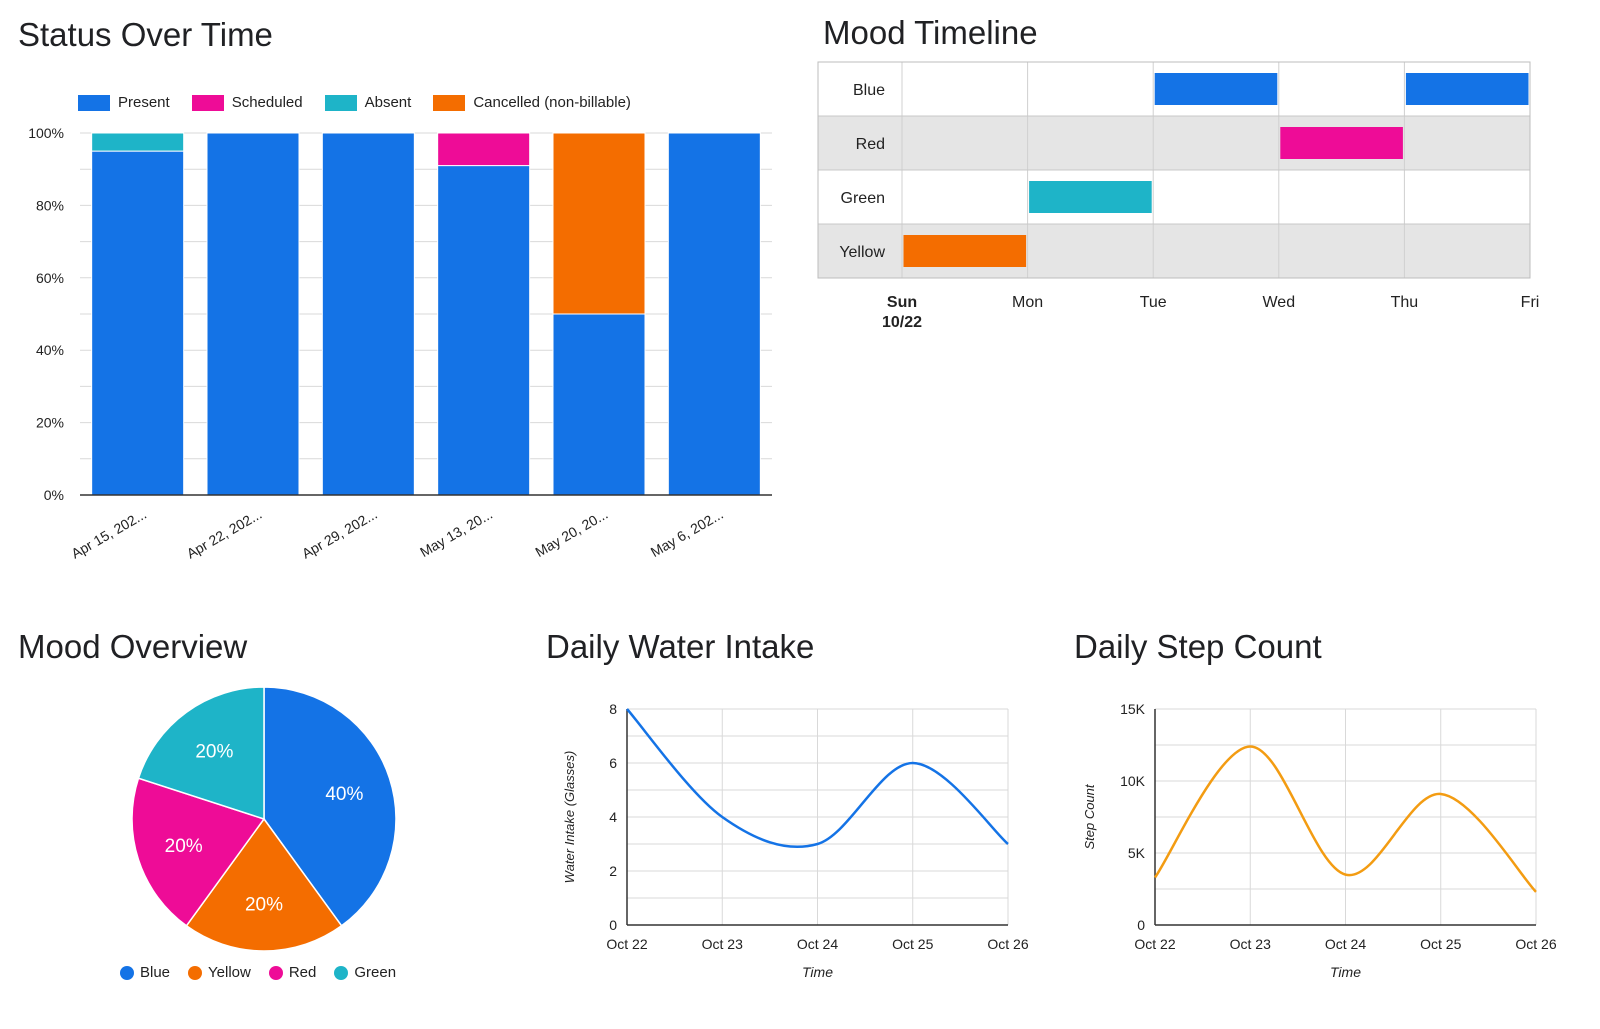  I want to click on steps-chart-title: Daily Step Count, so click(1198, 646).